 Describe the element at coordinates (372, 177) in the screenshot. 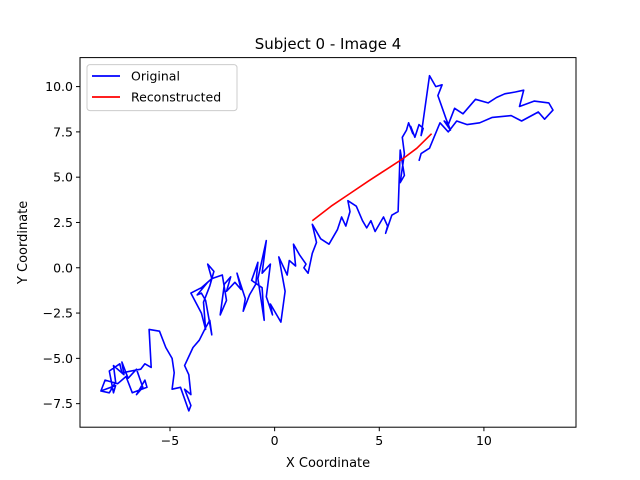

I see `series-line-reconstructed` at that location.